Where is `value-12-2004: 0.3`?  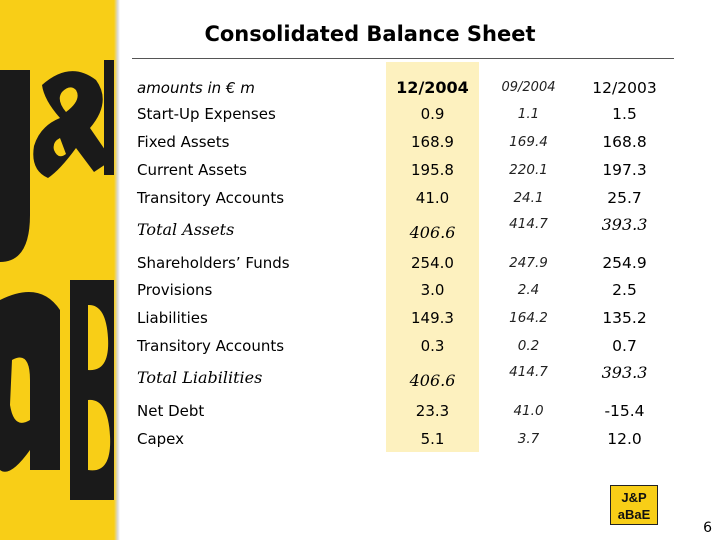 value-12-2004: 0.3 is located at coordinates (432, 346).